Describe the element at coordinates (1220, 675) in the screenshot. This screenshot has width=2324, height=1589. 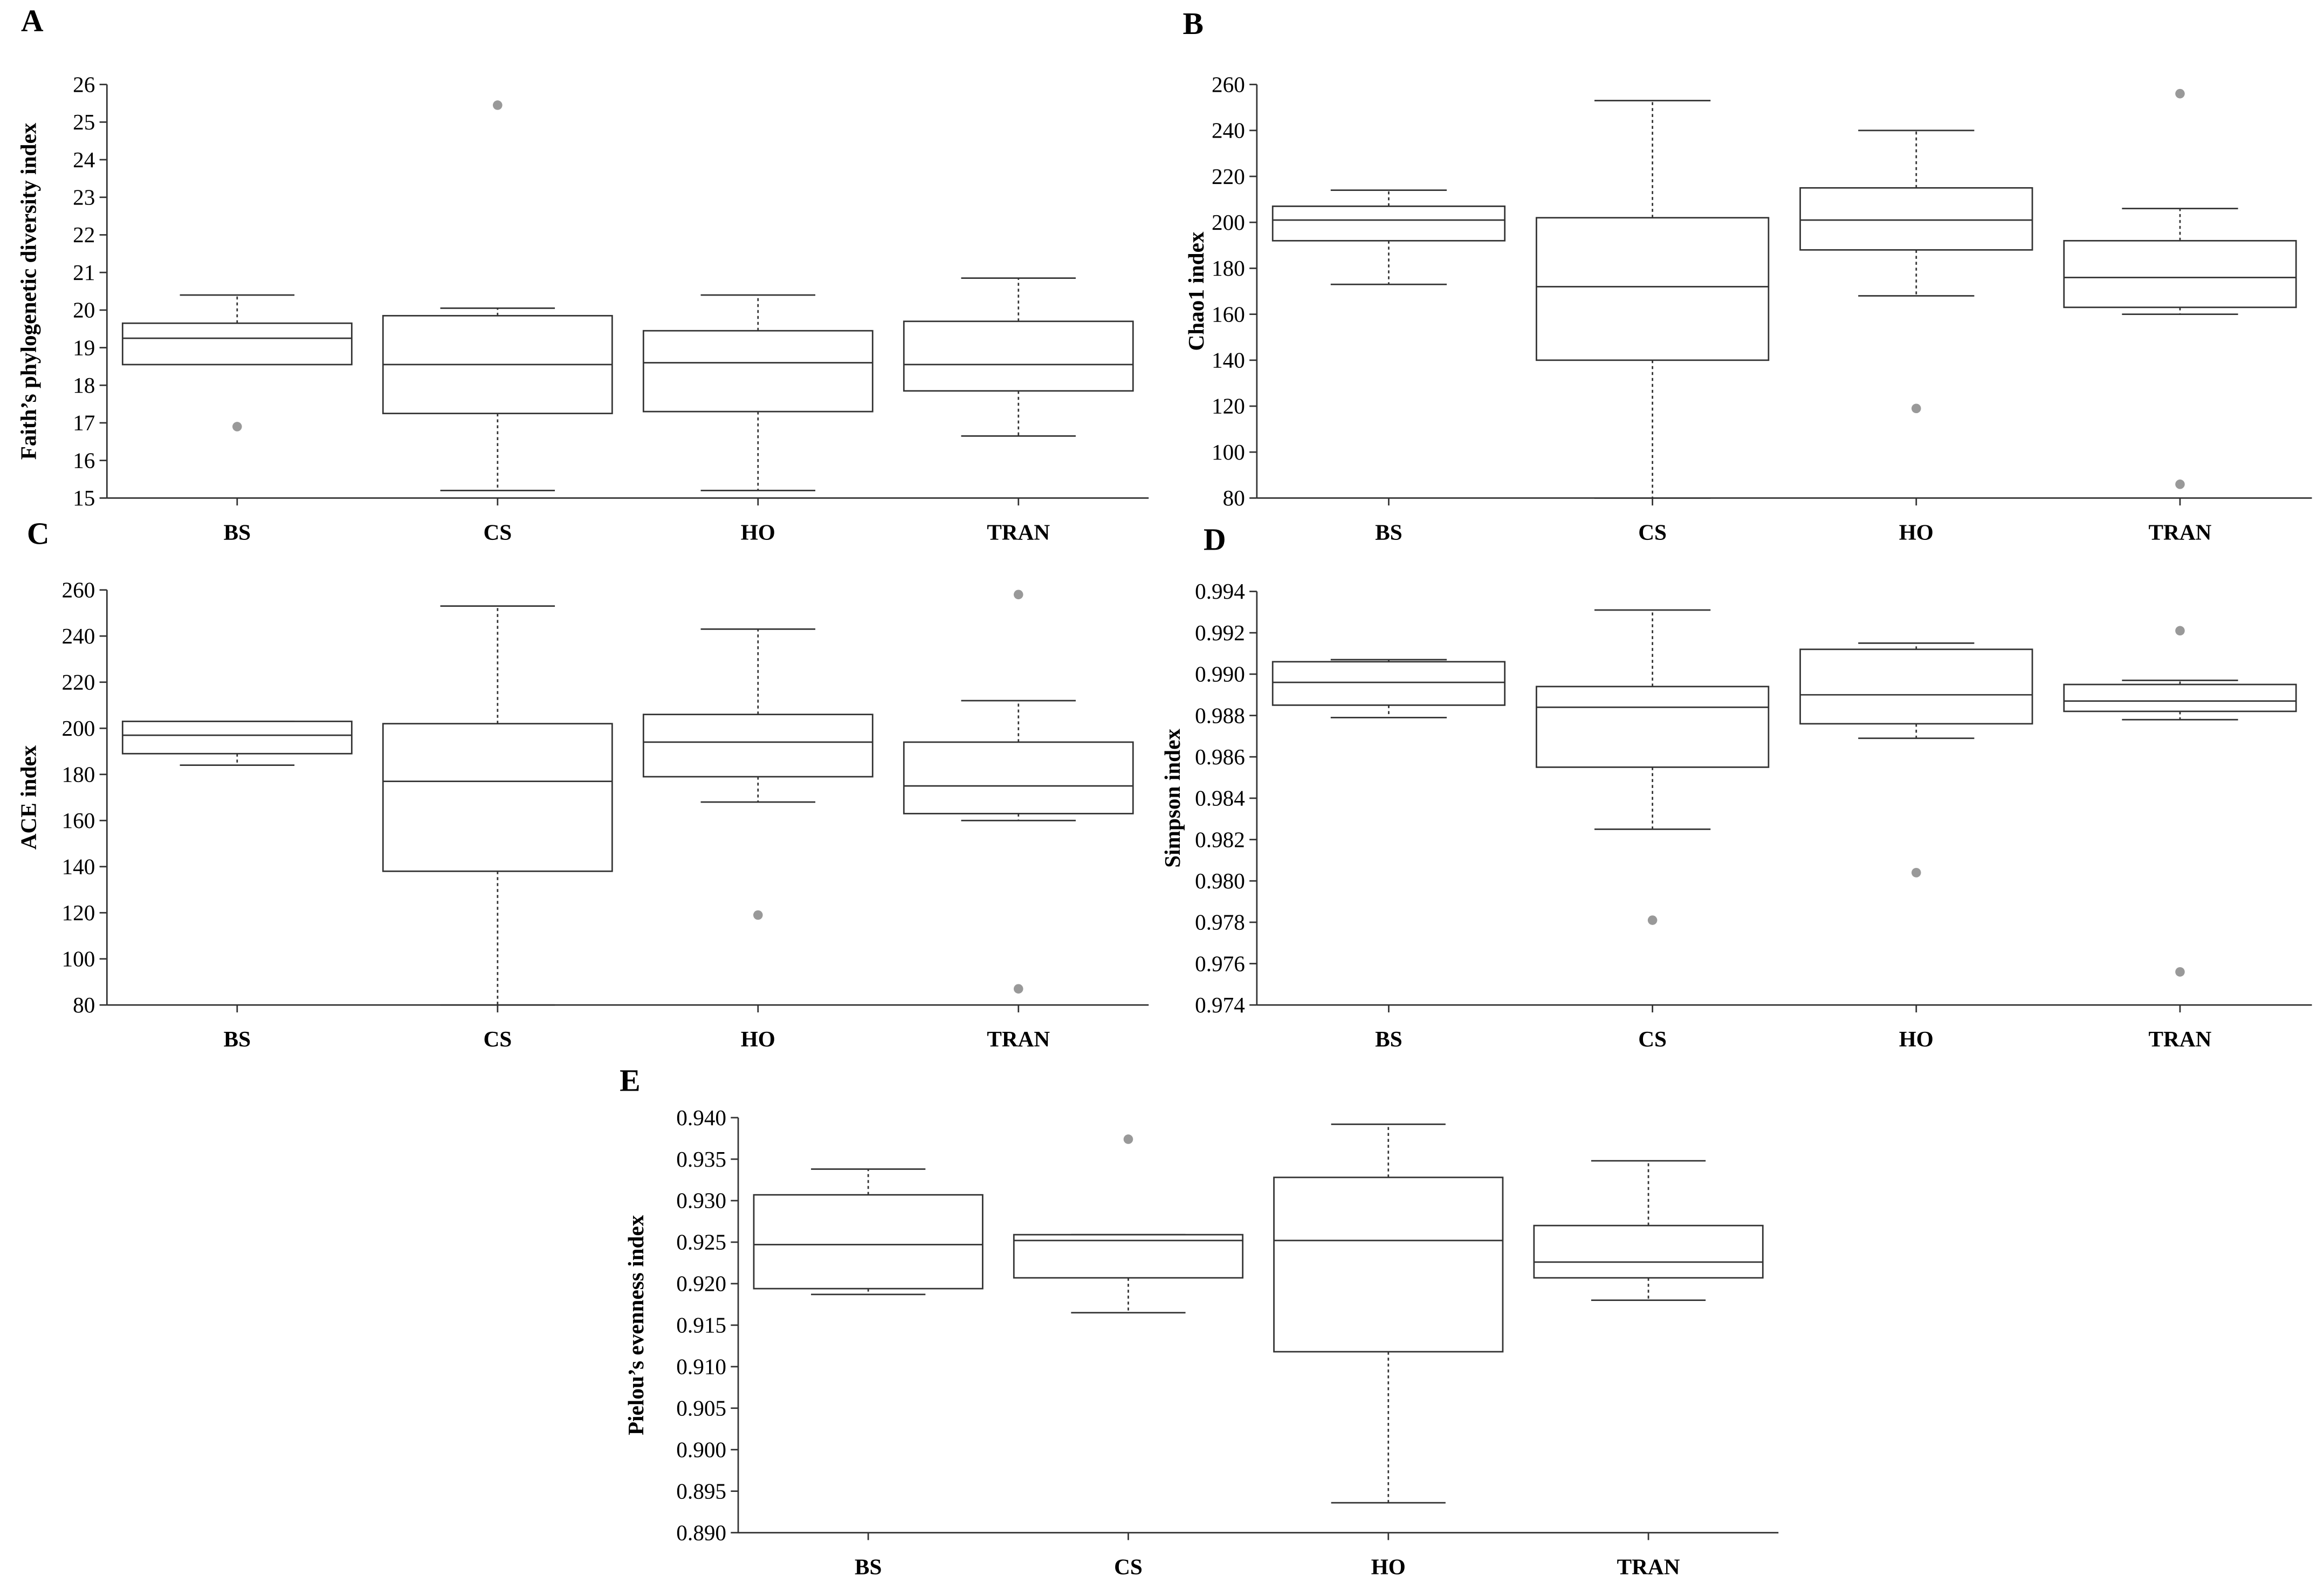
I see `y-tick-label: 0.990` at that location.